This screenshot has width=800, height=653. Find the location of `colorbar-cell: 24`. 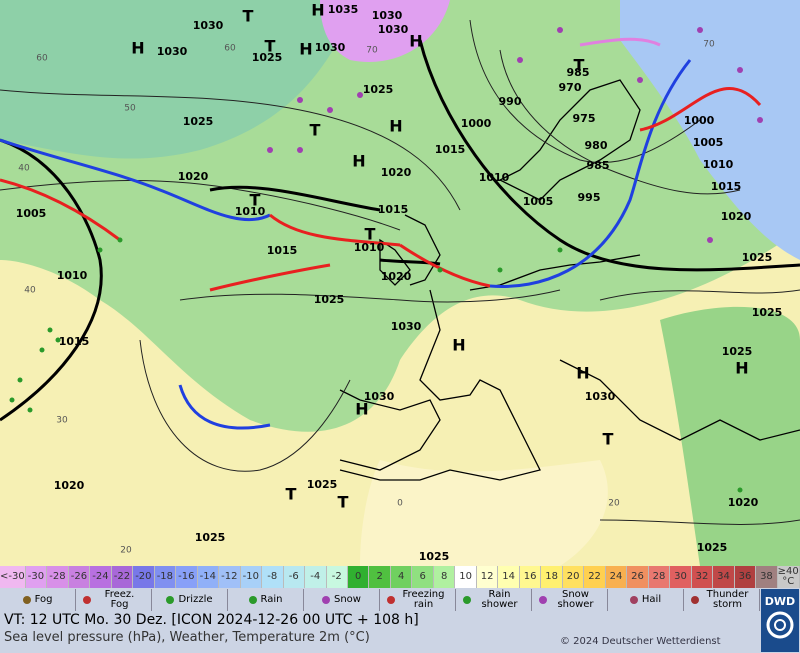

colorbar-cell: 24 is located at coordinates (616, 577).